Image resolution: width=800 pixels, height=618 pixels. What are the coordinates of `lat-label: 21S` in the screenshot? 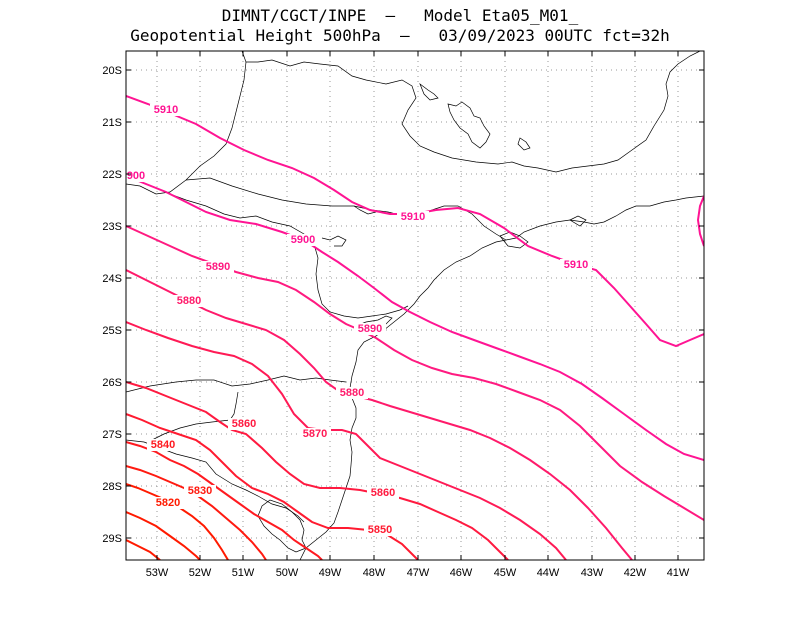 It's located at (112, 123).